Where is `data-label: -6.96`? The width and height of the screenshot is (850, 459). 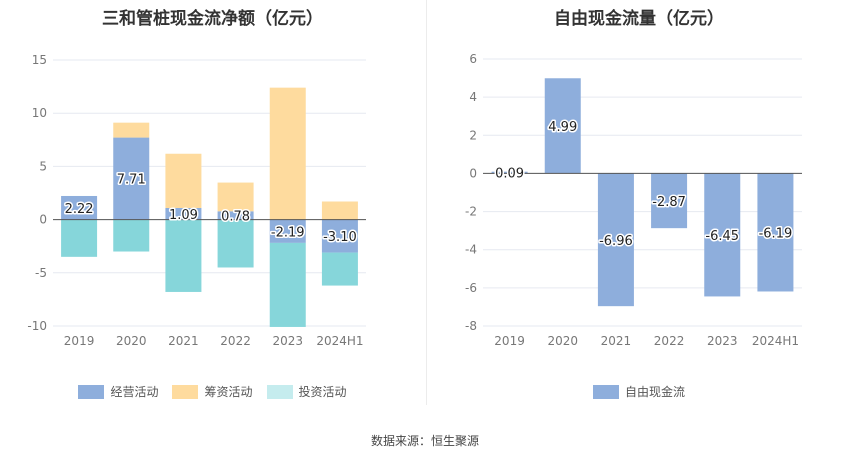
data-label: -6.96 is located at coordinates (616, 241).